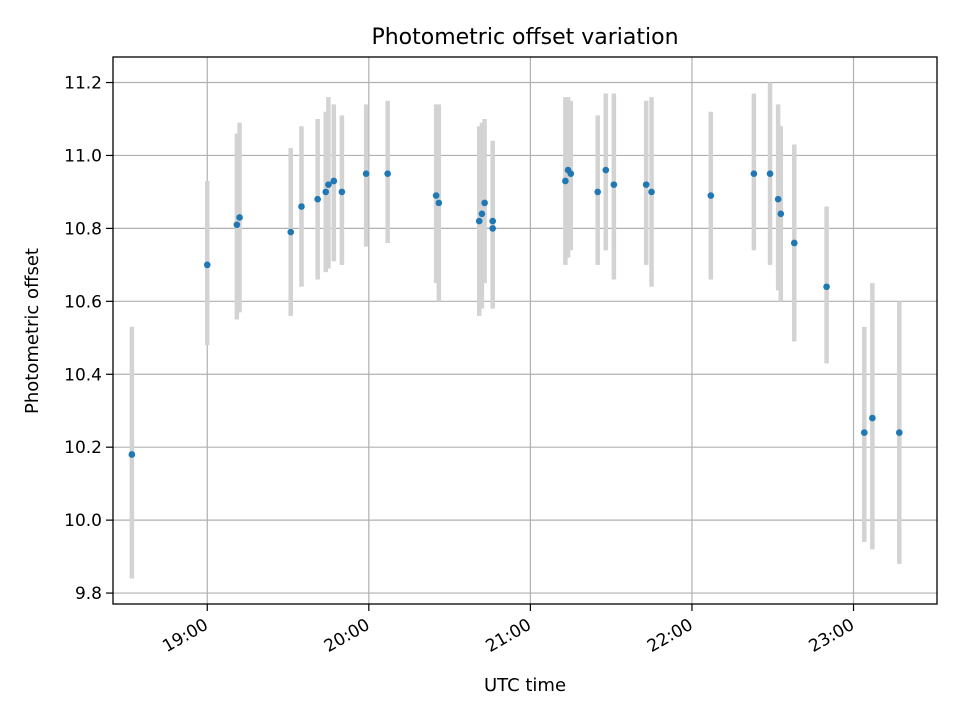 The width and height of the screenshot is (960, 720). Describe the element at coordinates (83, 448) in the screenshot. I see `y-tick-label: 10.2` at that location.